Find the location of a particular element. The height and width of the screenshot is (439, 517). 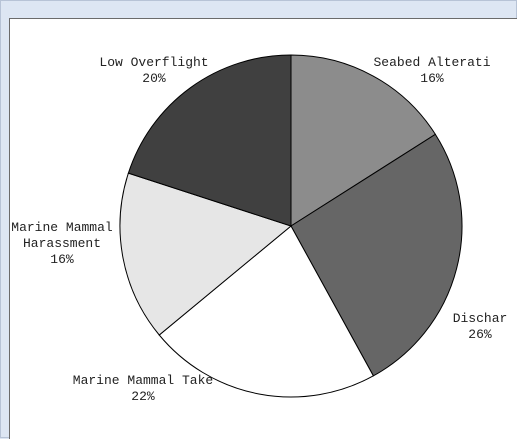

slice-percent-label: 22% is located at coordinates (143, 396).